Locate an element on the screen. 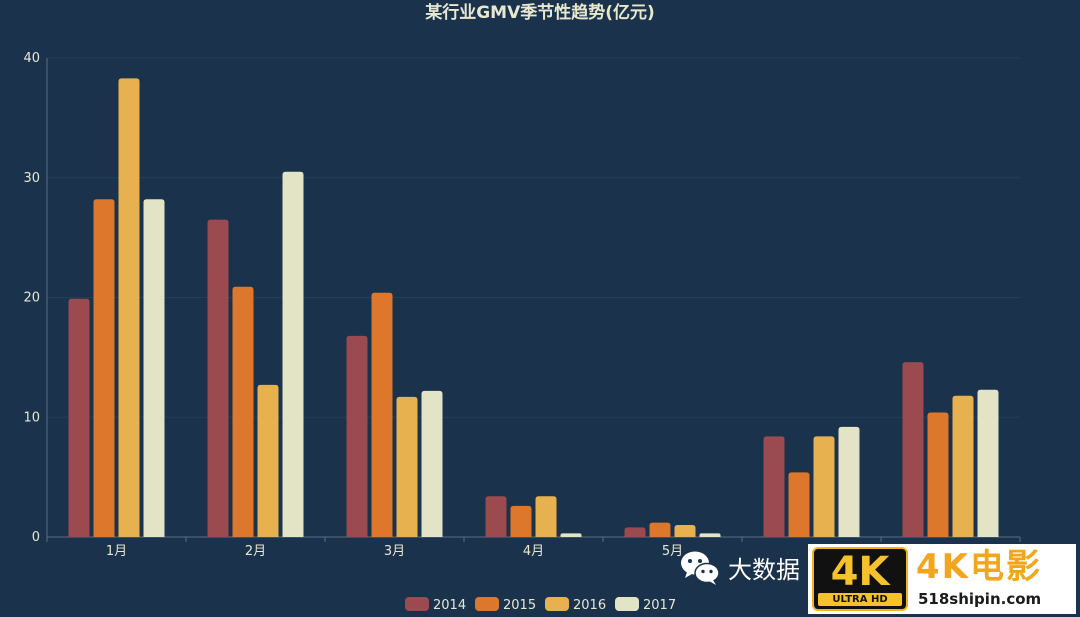  watermark: 大数据 is located at coordinates (739, 567).